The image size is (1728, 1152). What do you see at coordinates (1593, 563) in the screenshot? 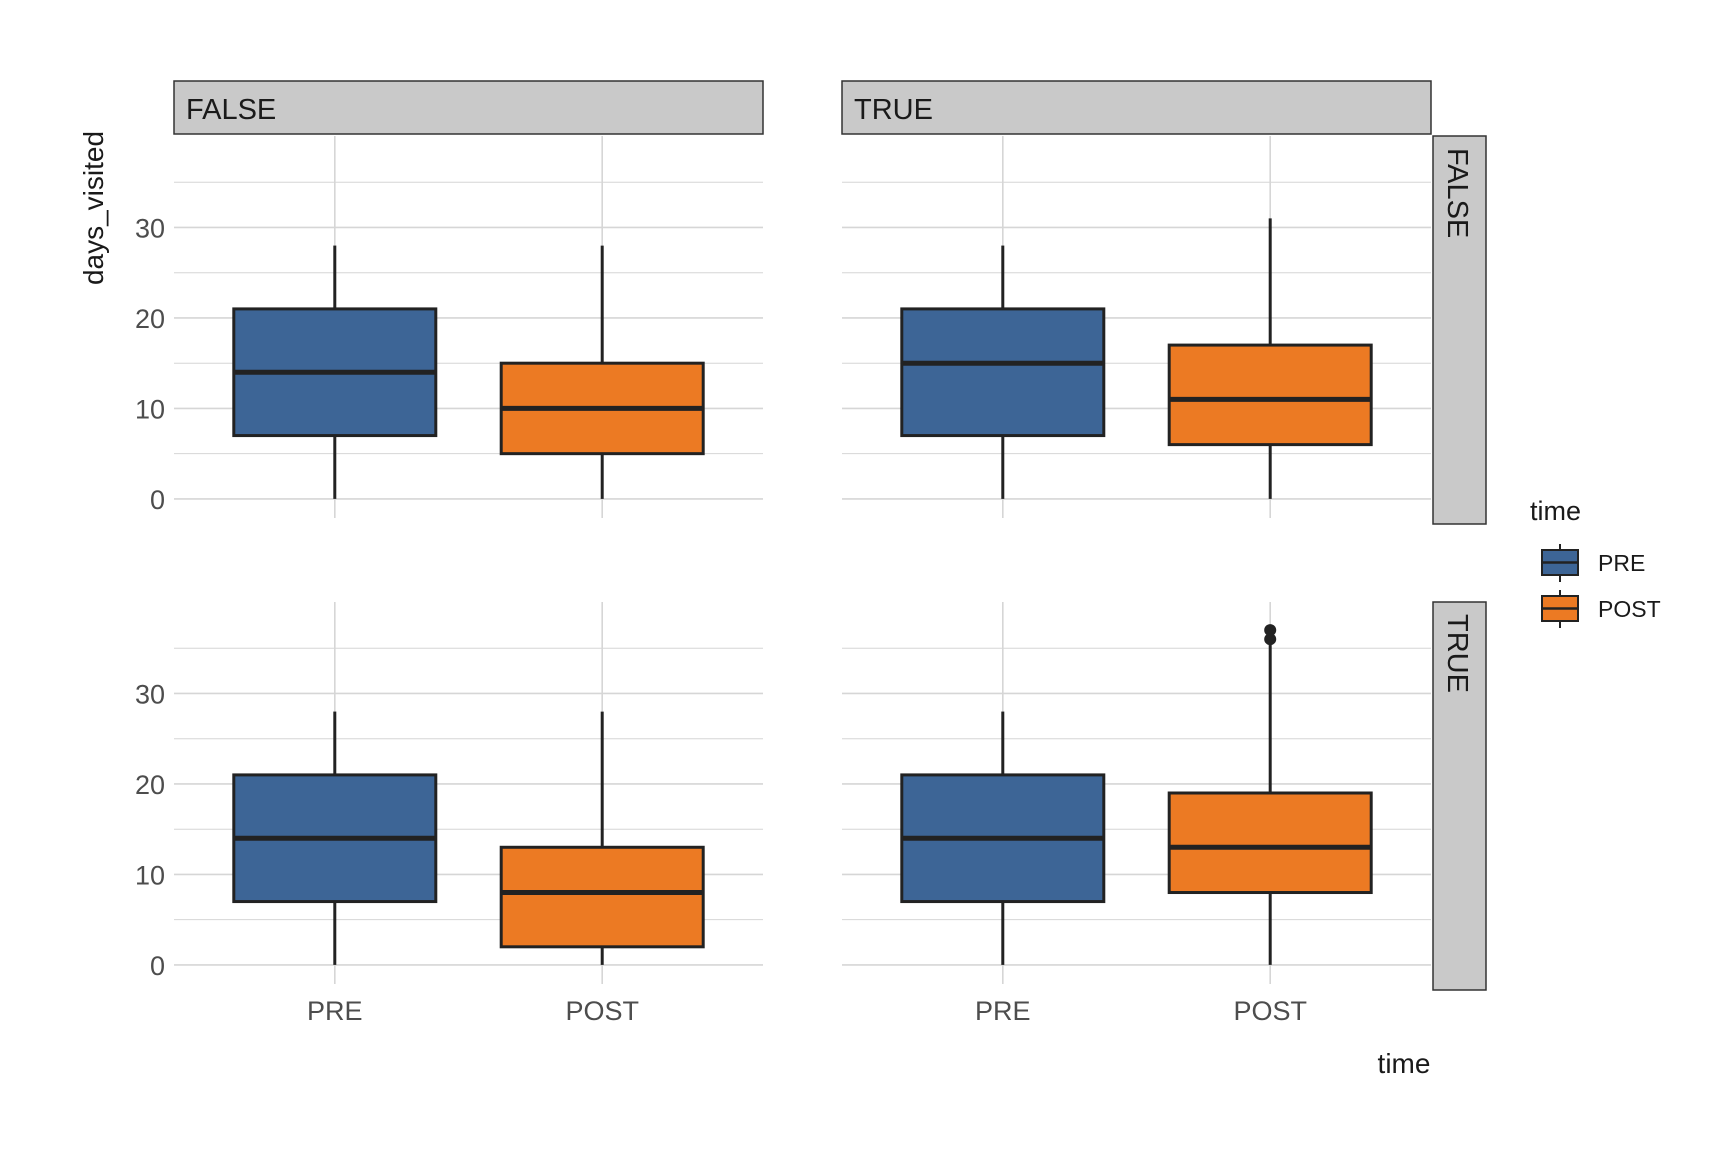
I see `legend-entry-pre: PRE` at bounding box center [1593, 563].